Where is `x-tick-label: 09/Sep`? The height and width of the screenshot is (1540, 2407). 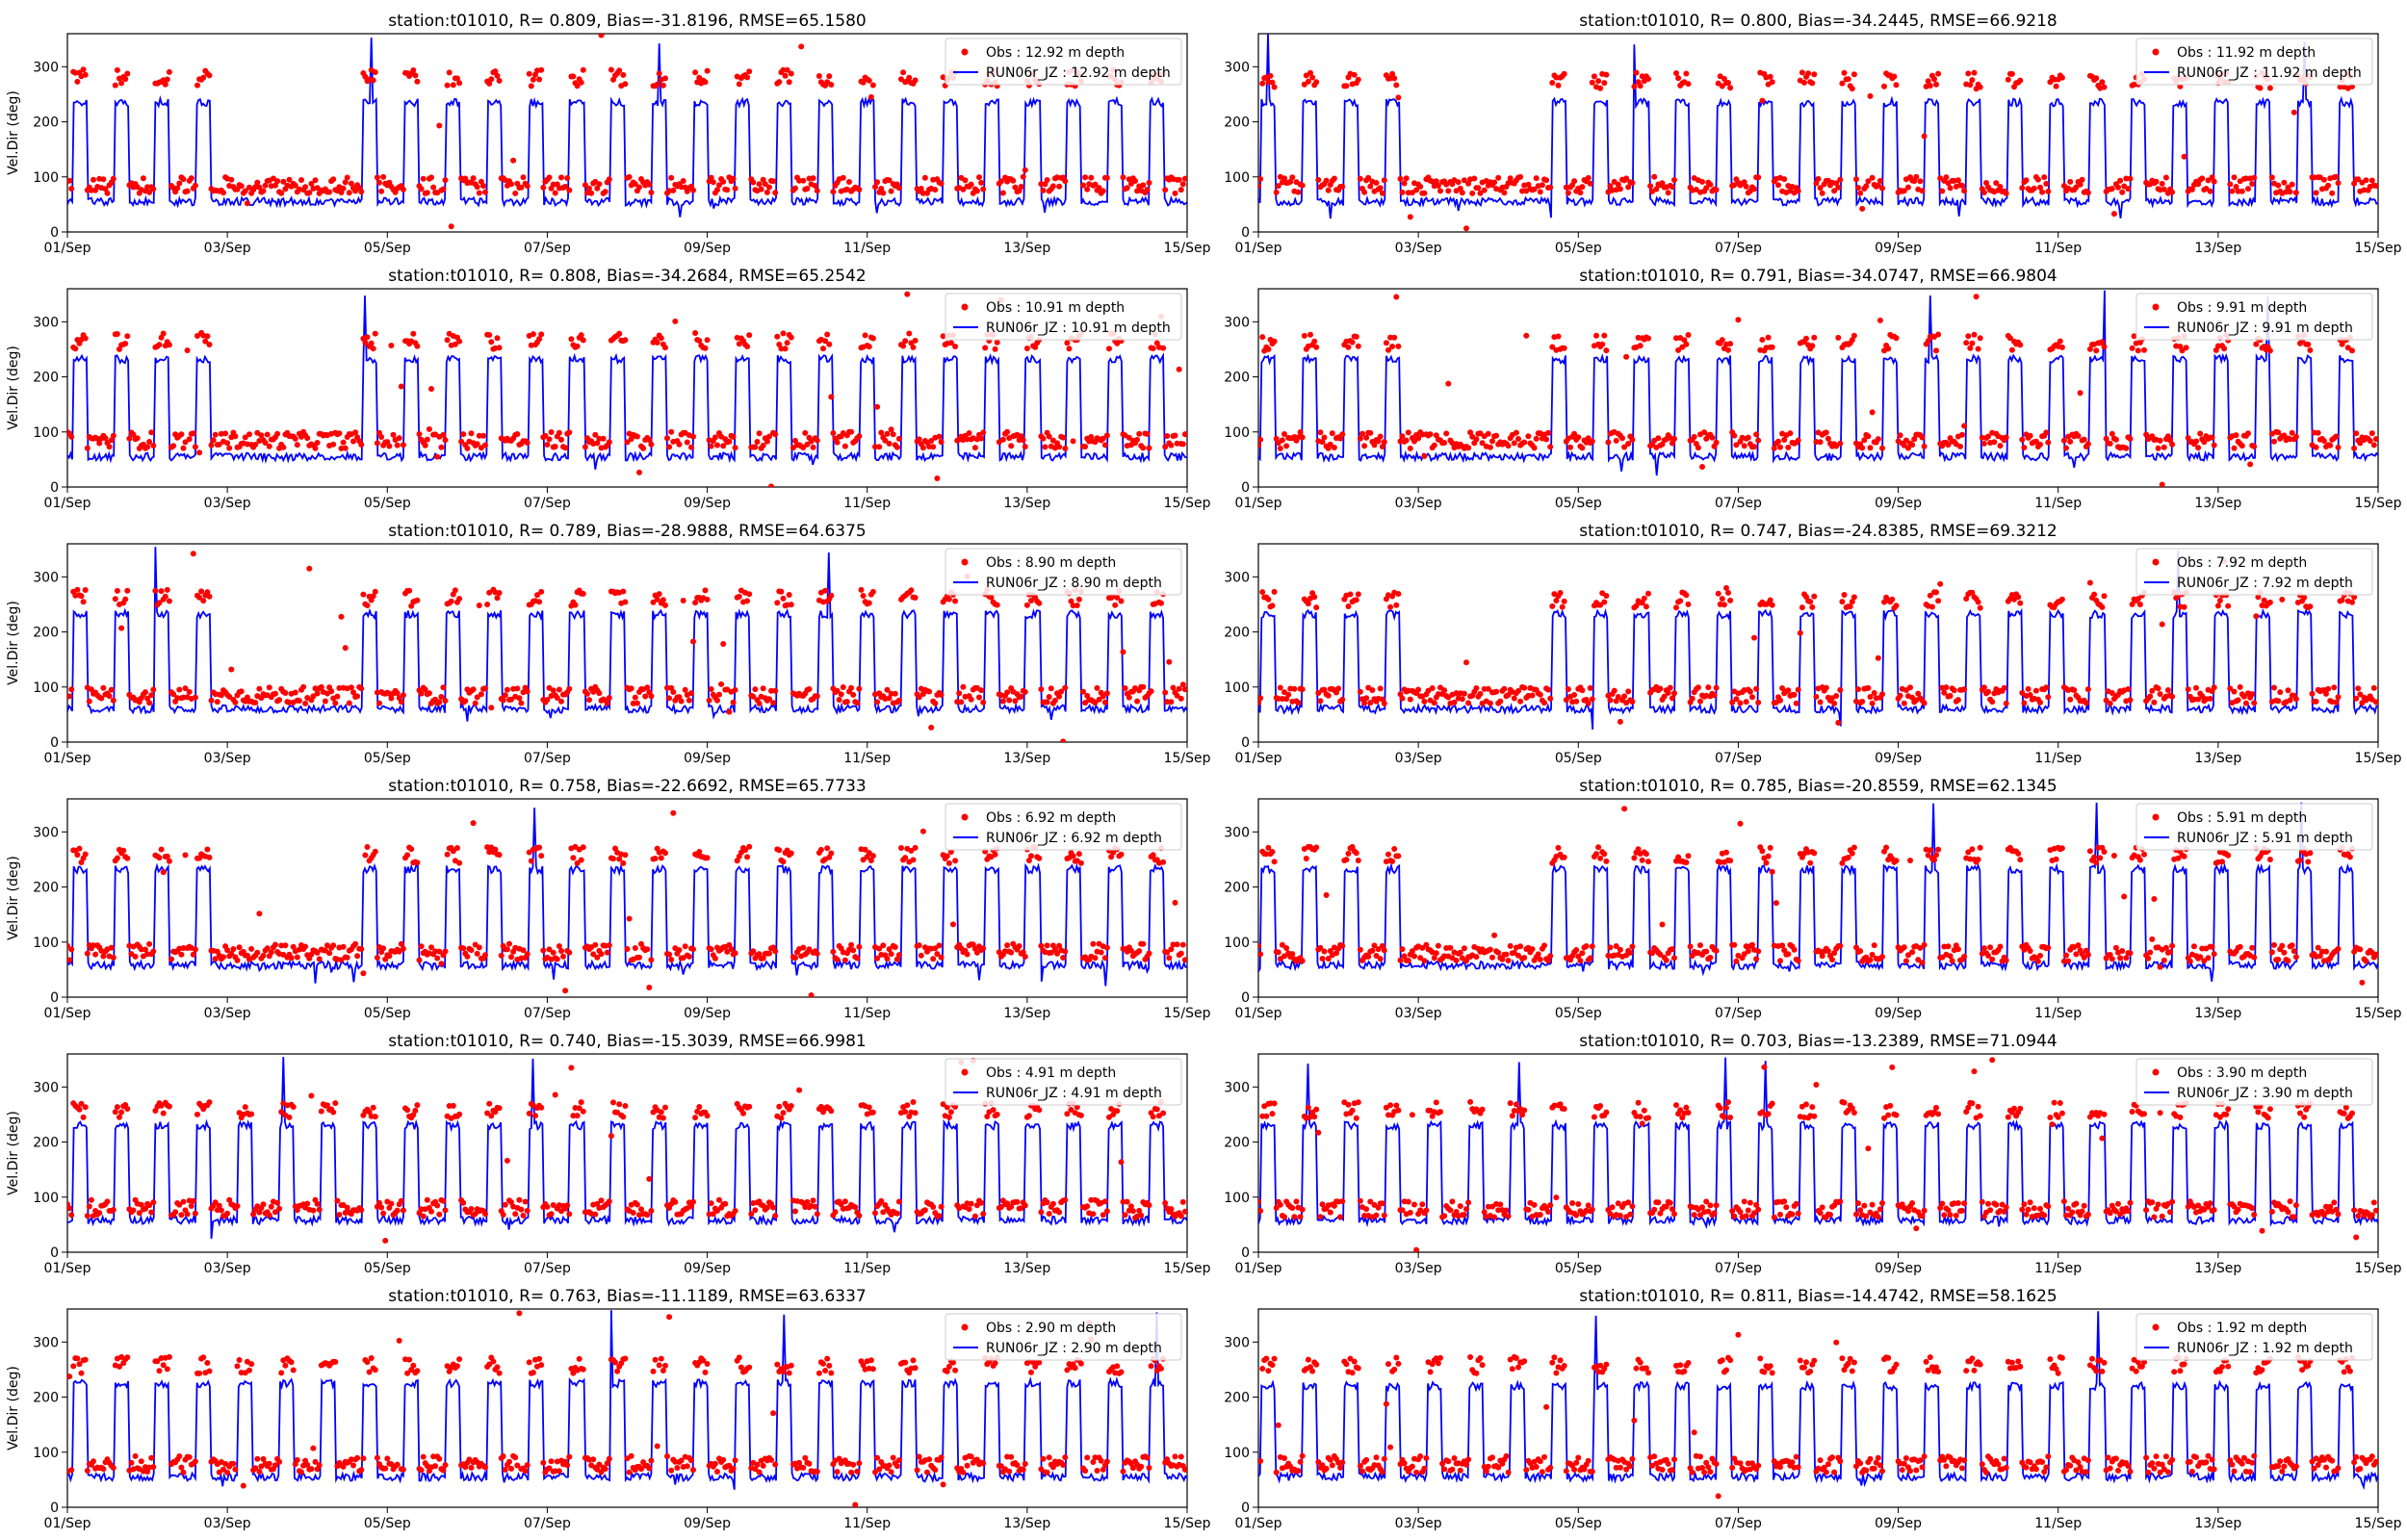
x-tick-label: 09/Sep is located at coordinates (707, 248).